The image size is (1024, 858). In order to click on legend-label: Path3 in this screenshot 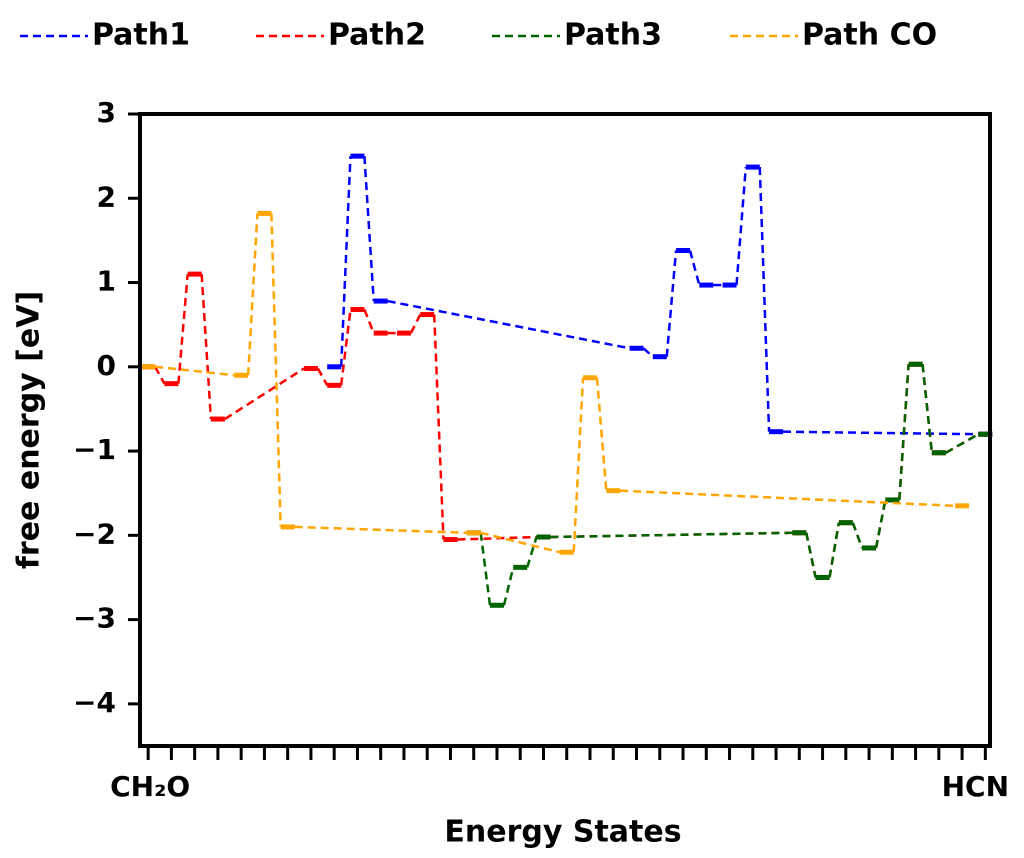, I will do `click(613, 35)`.